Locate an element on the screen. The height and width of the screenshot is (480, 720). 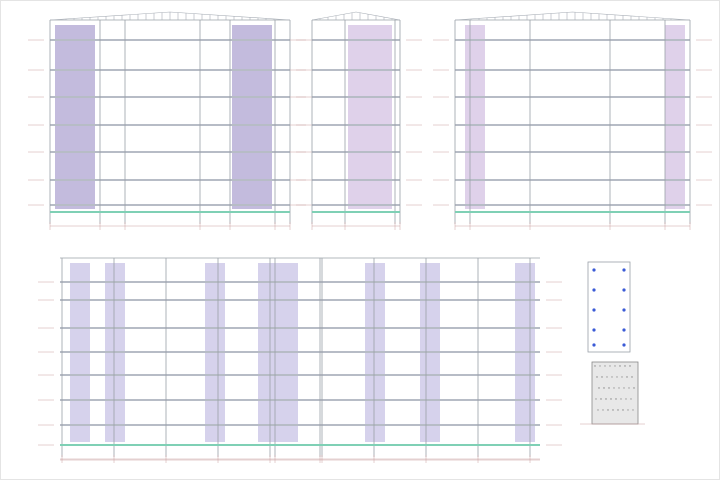
footing-section is located at coordinates (615, 393).